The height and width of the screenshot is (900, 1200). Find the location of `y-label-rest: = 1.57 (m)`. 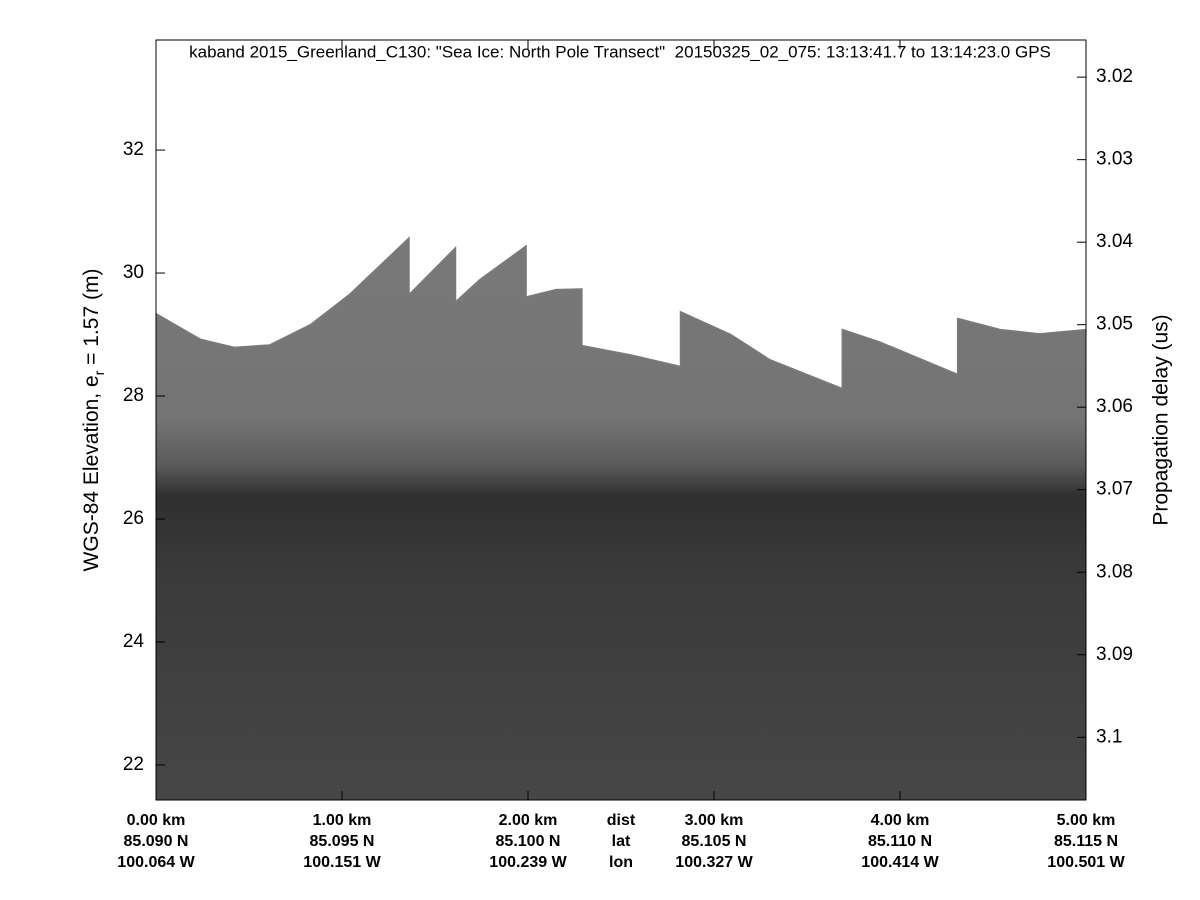

y-label-rest: = 1.57 (m) is located at coordinates (91, 320).